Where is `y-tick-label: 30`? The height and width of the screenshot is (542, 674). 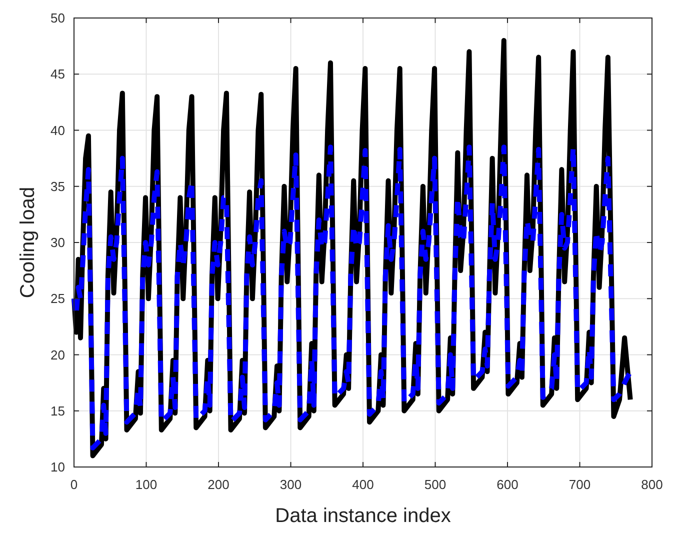
y-tick-label: 30 is located at coordinates (57, 242).